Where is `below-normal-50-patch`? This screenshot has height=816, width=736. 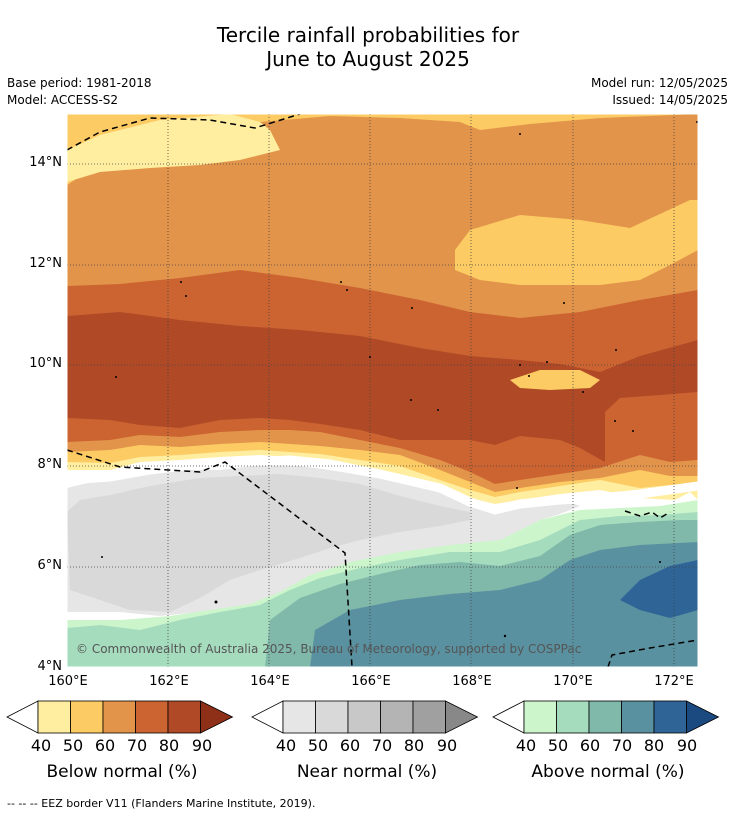 below-normal-50-patch is located at coordinates (576, 242).